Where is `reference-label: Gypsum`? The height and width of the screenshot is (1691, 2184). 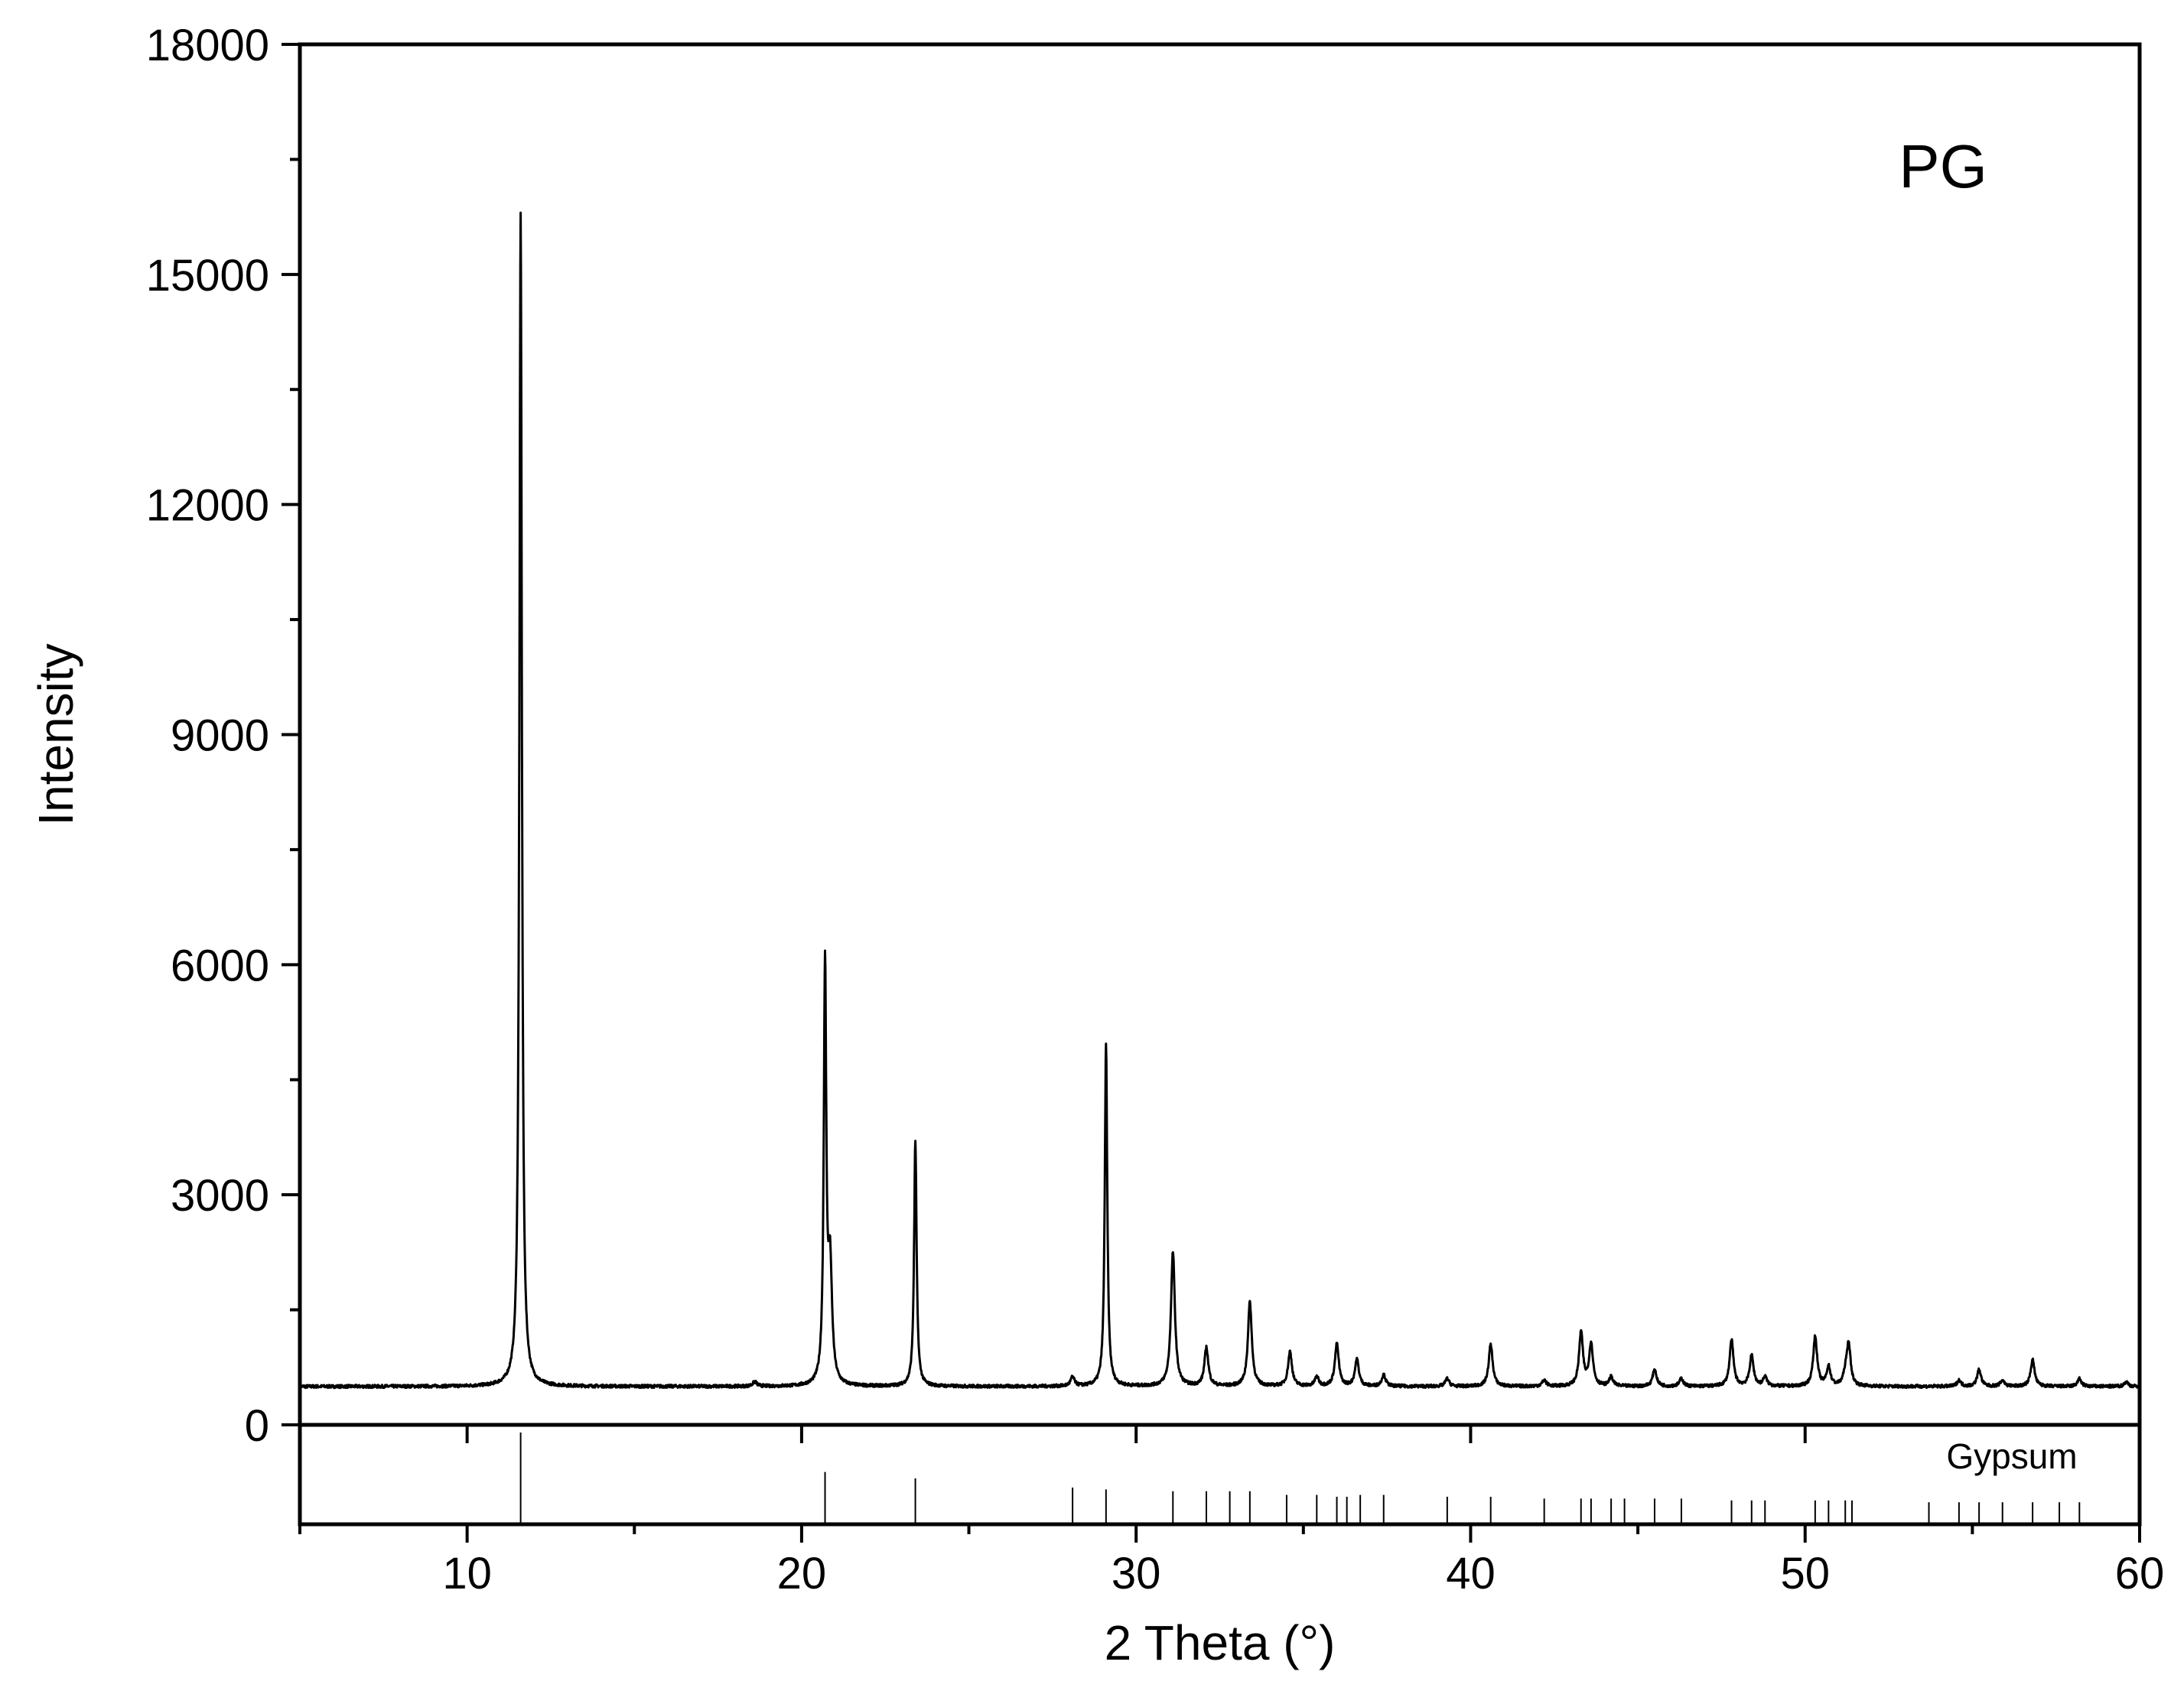
reference-label: Gypsum is located at coordinates (2011, 1456).